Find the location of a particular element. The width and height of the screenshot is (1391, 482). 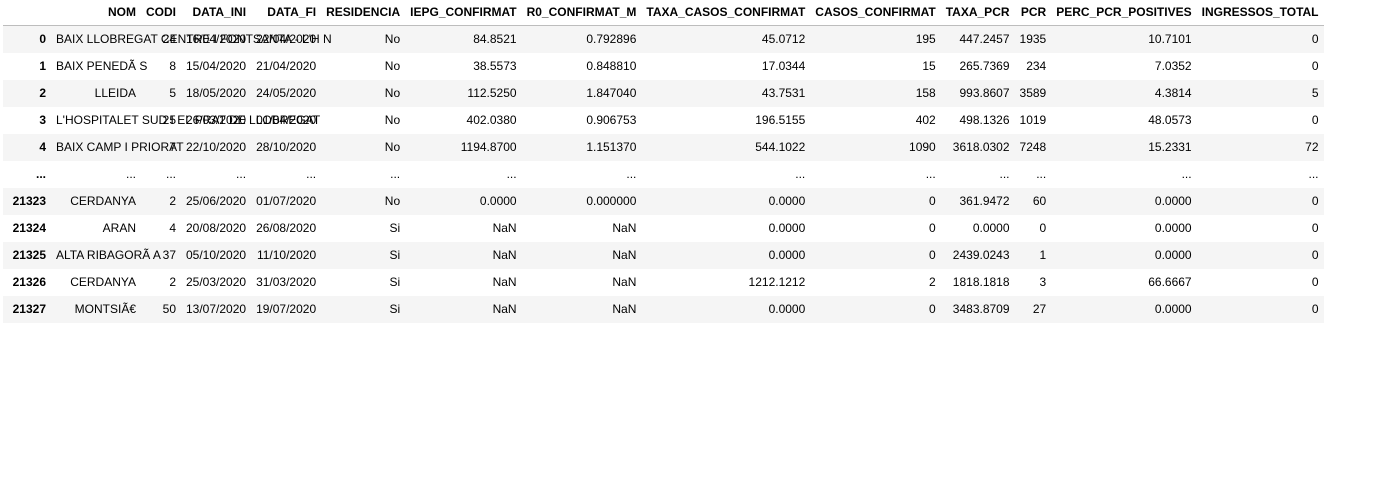

header-iepg-confirmat: IEPG_CONFIRMAT is located at coordinates (463, 13).